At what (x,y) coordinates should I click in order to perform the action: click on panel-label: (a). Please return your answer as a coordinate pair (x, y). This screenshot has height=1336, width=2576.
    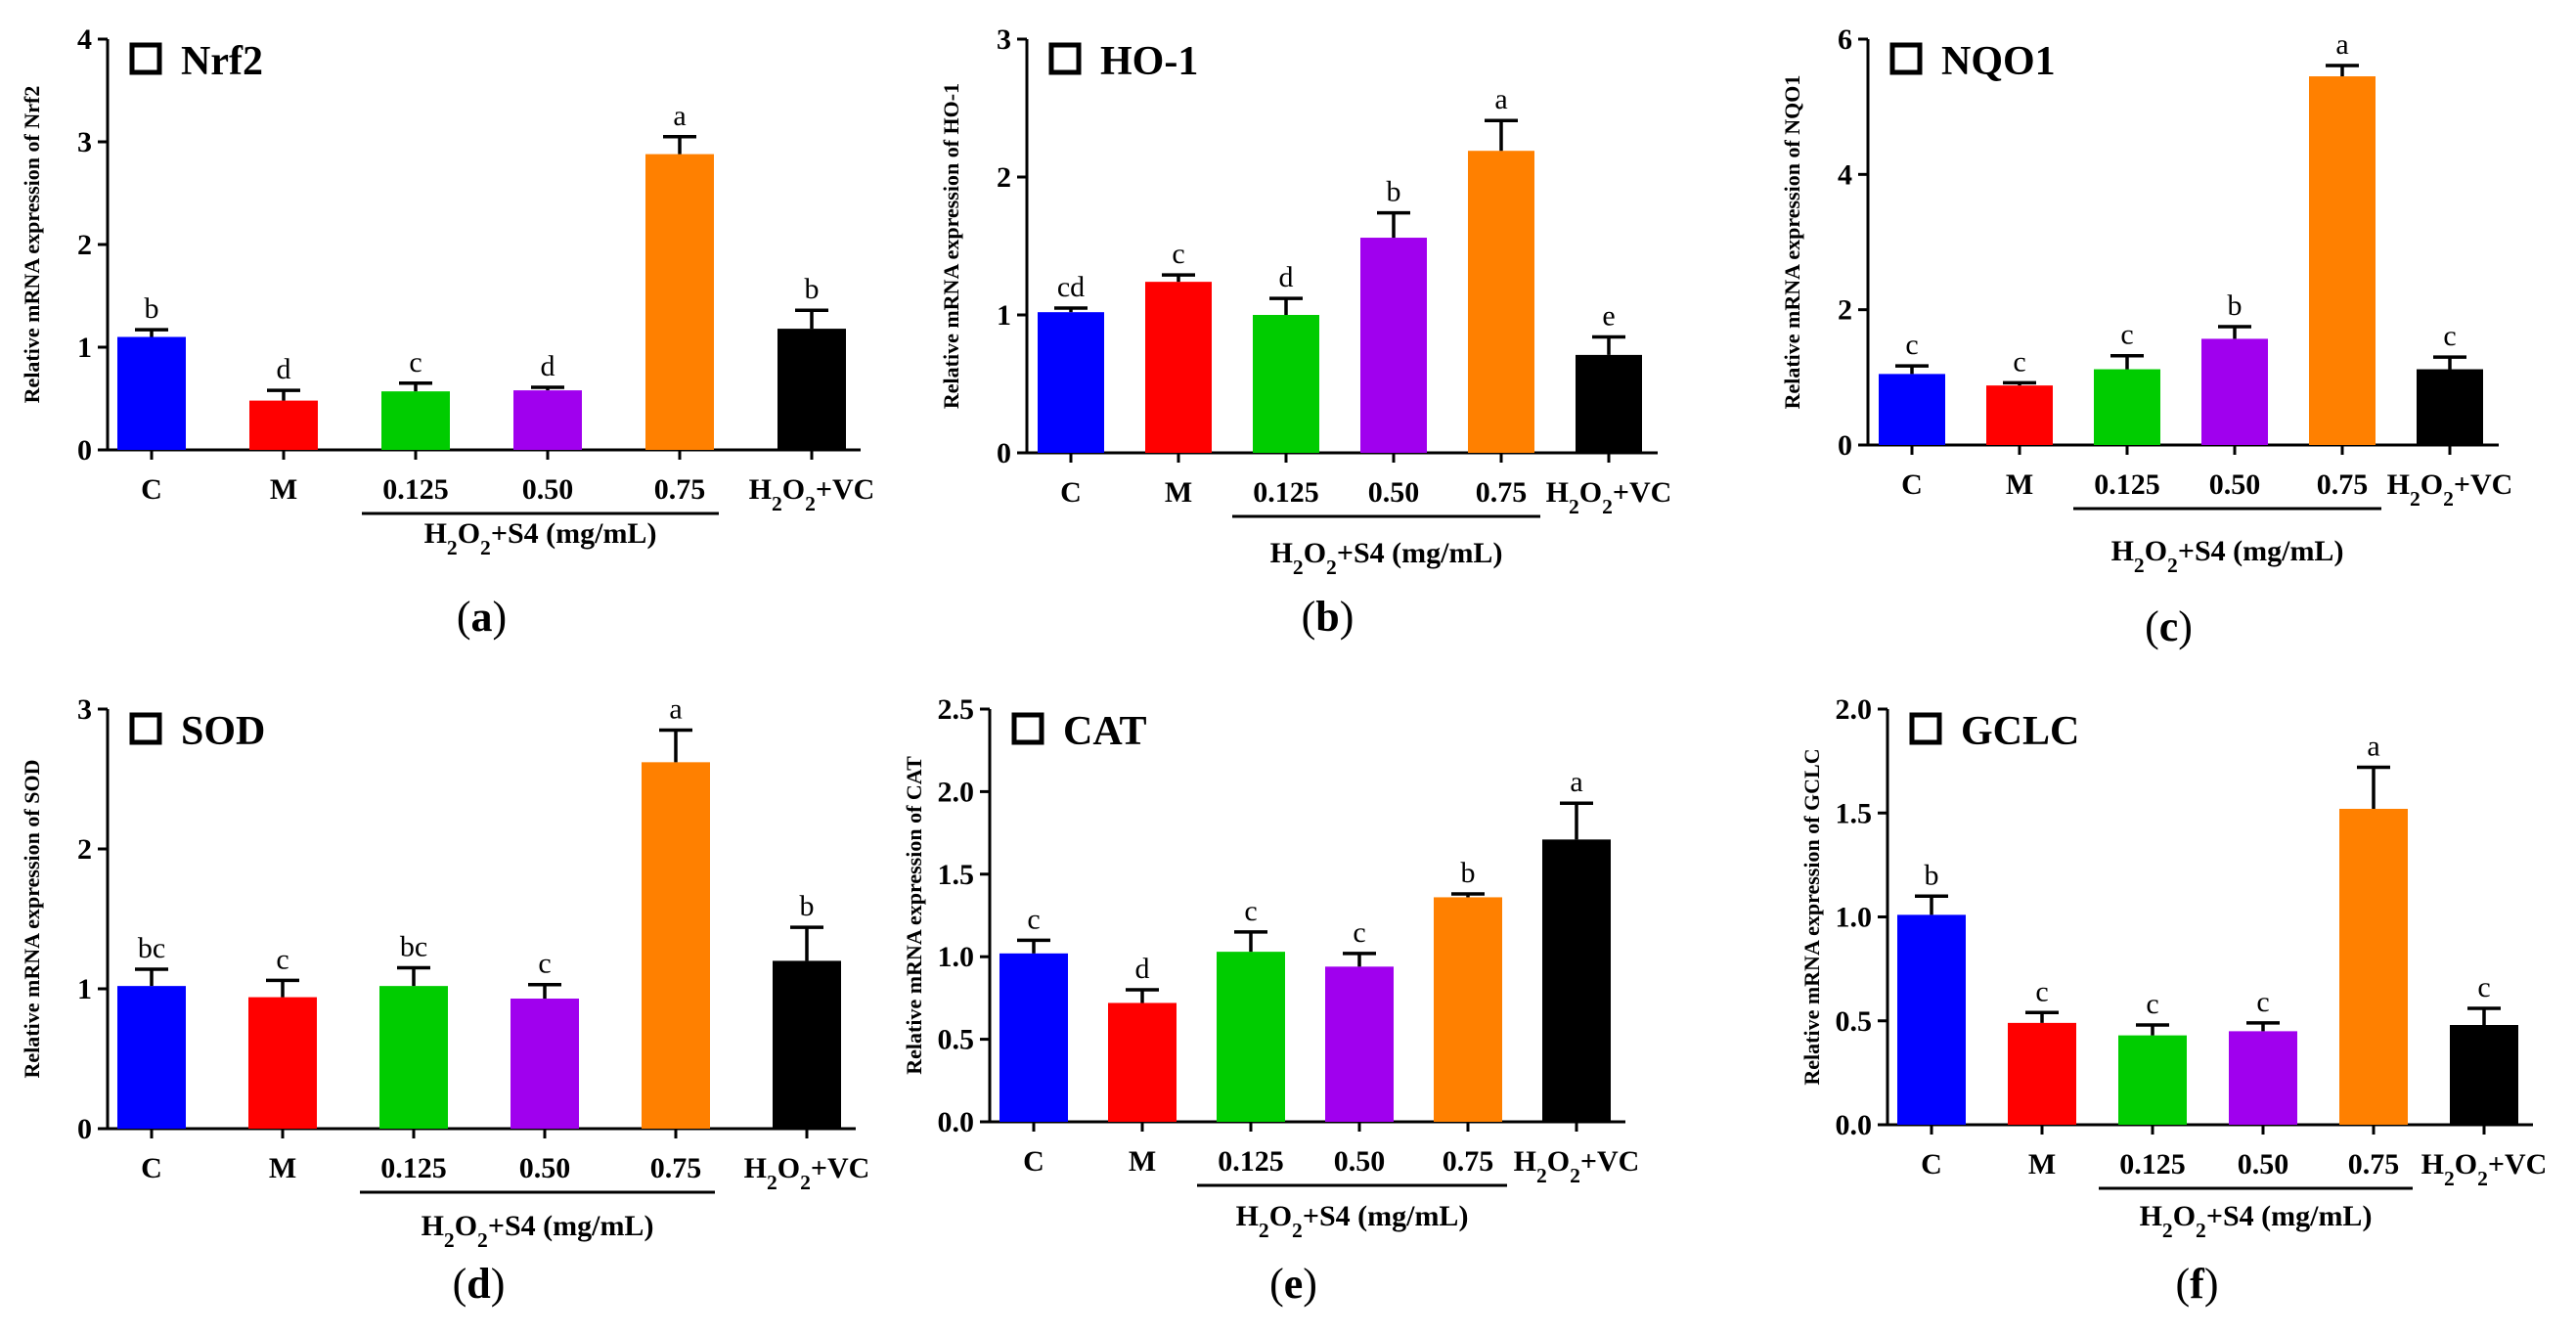
    Looking at the image, I should click on (482, 617).